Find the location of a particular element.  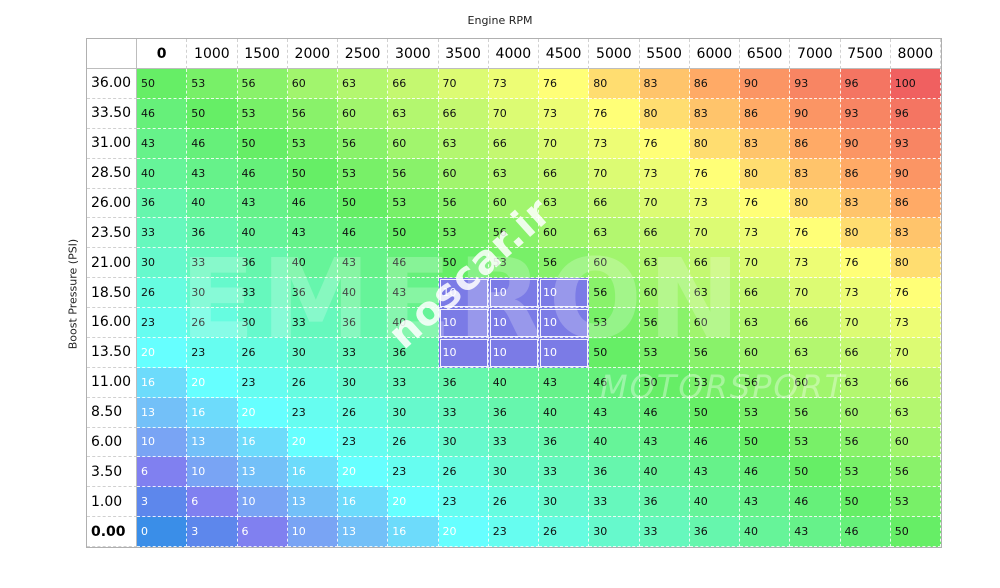

rpm-header-4500: 4500 is located at coordinates (564, 54).